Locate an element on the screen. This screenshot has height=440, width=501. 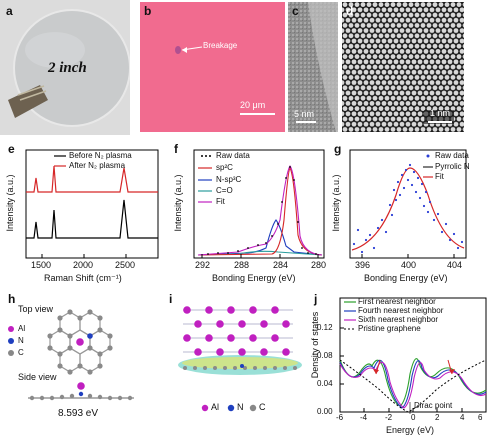
dos-chart is located at coordinates (413, 355).